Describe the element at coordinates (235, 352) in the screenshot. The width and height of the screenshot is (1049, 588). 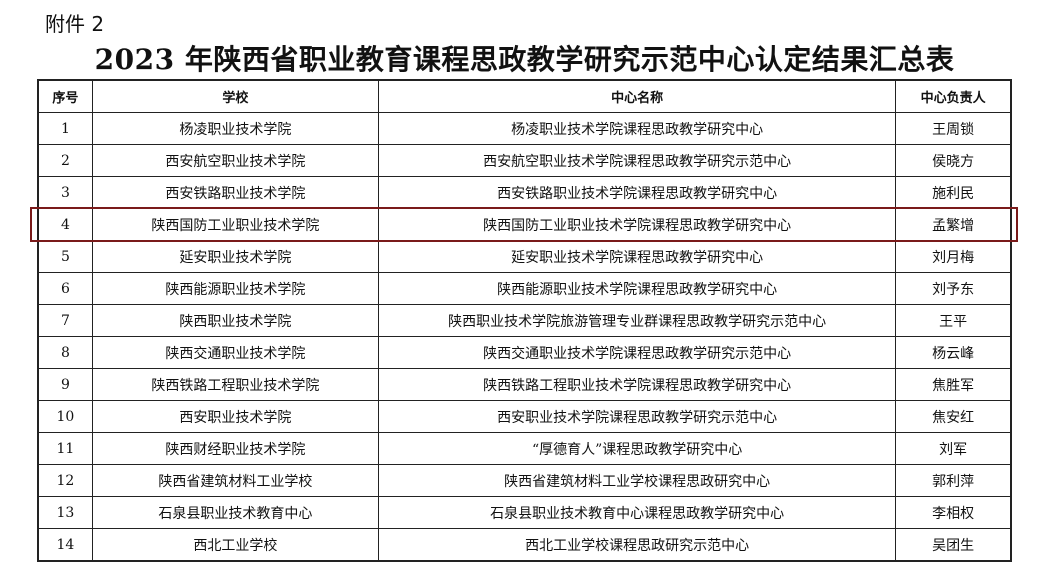
I see `cell-school: 陕西交通职业技术学院` at that location.